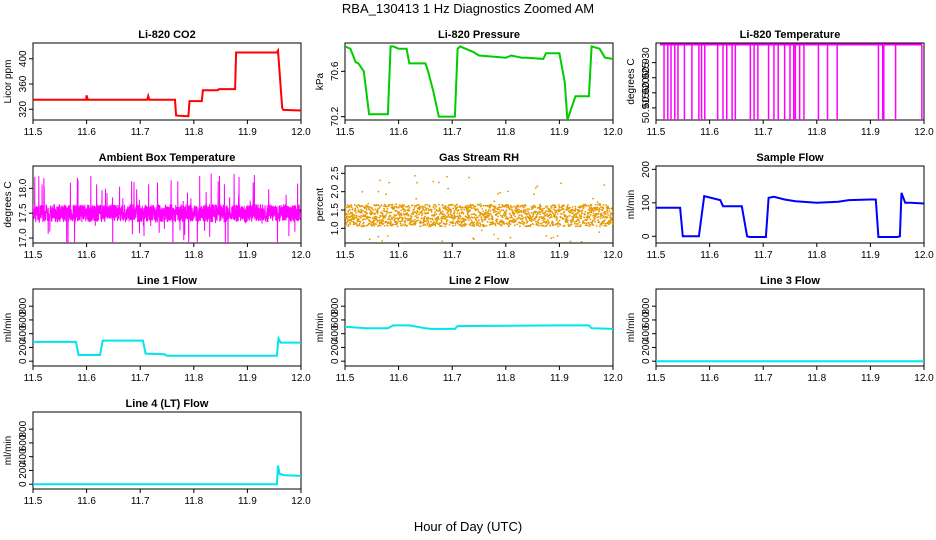 This screenshot has width=936, height=540. I want to click on plot-area, so click(167, 475).